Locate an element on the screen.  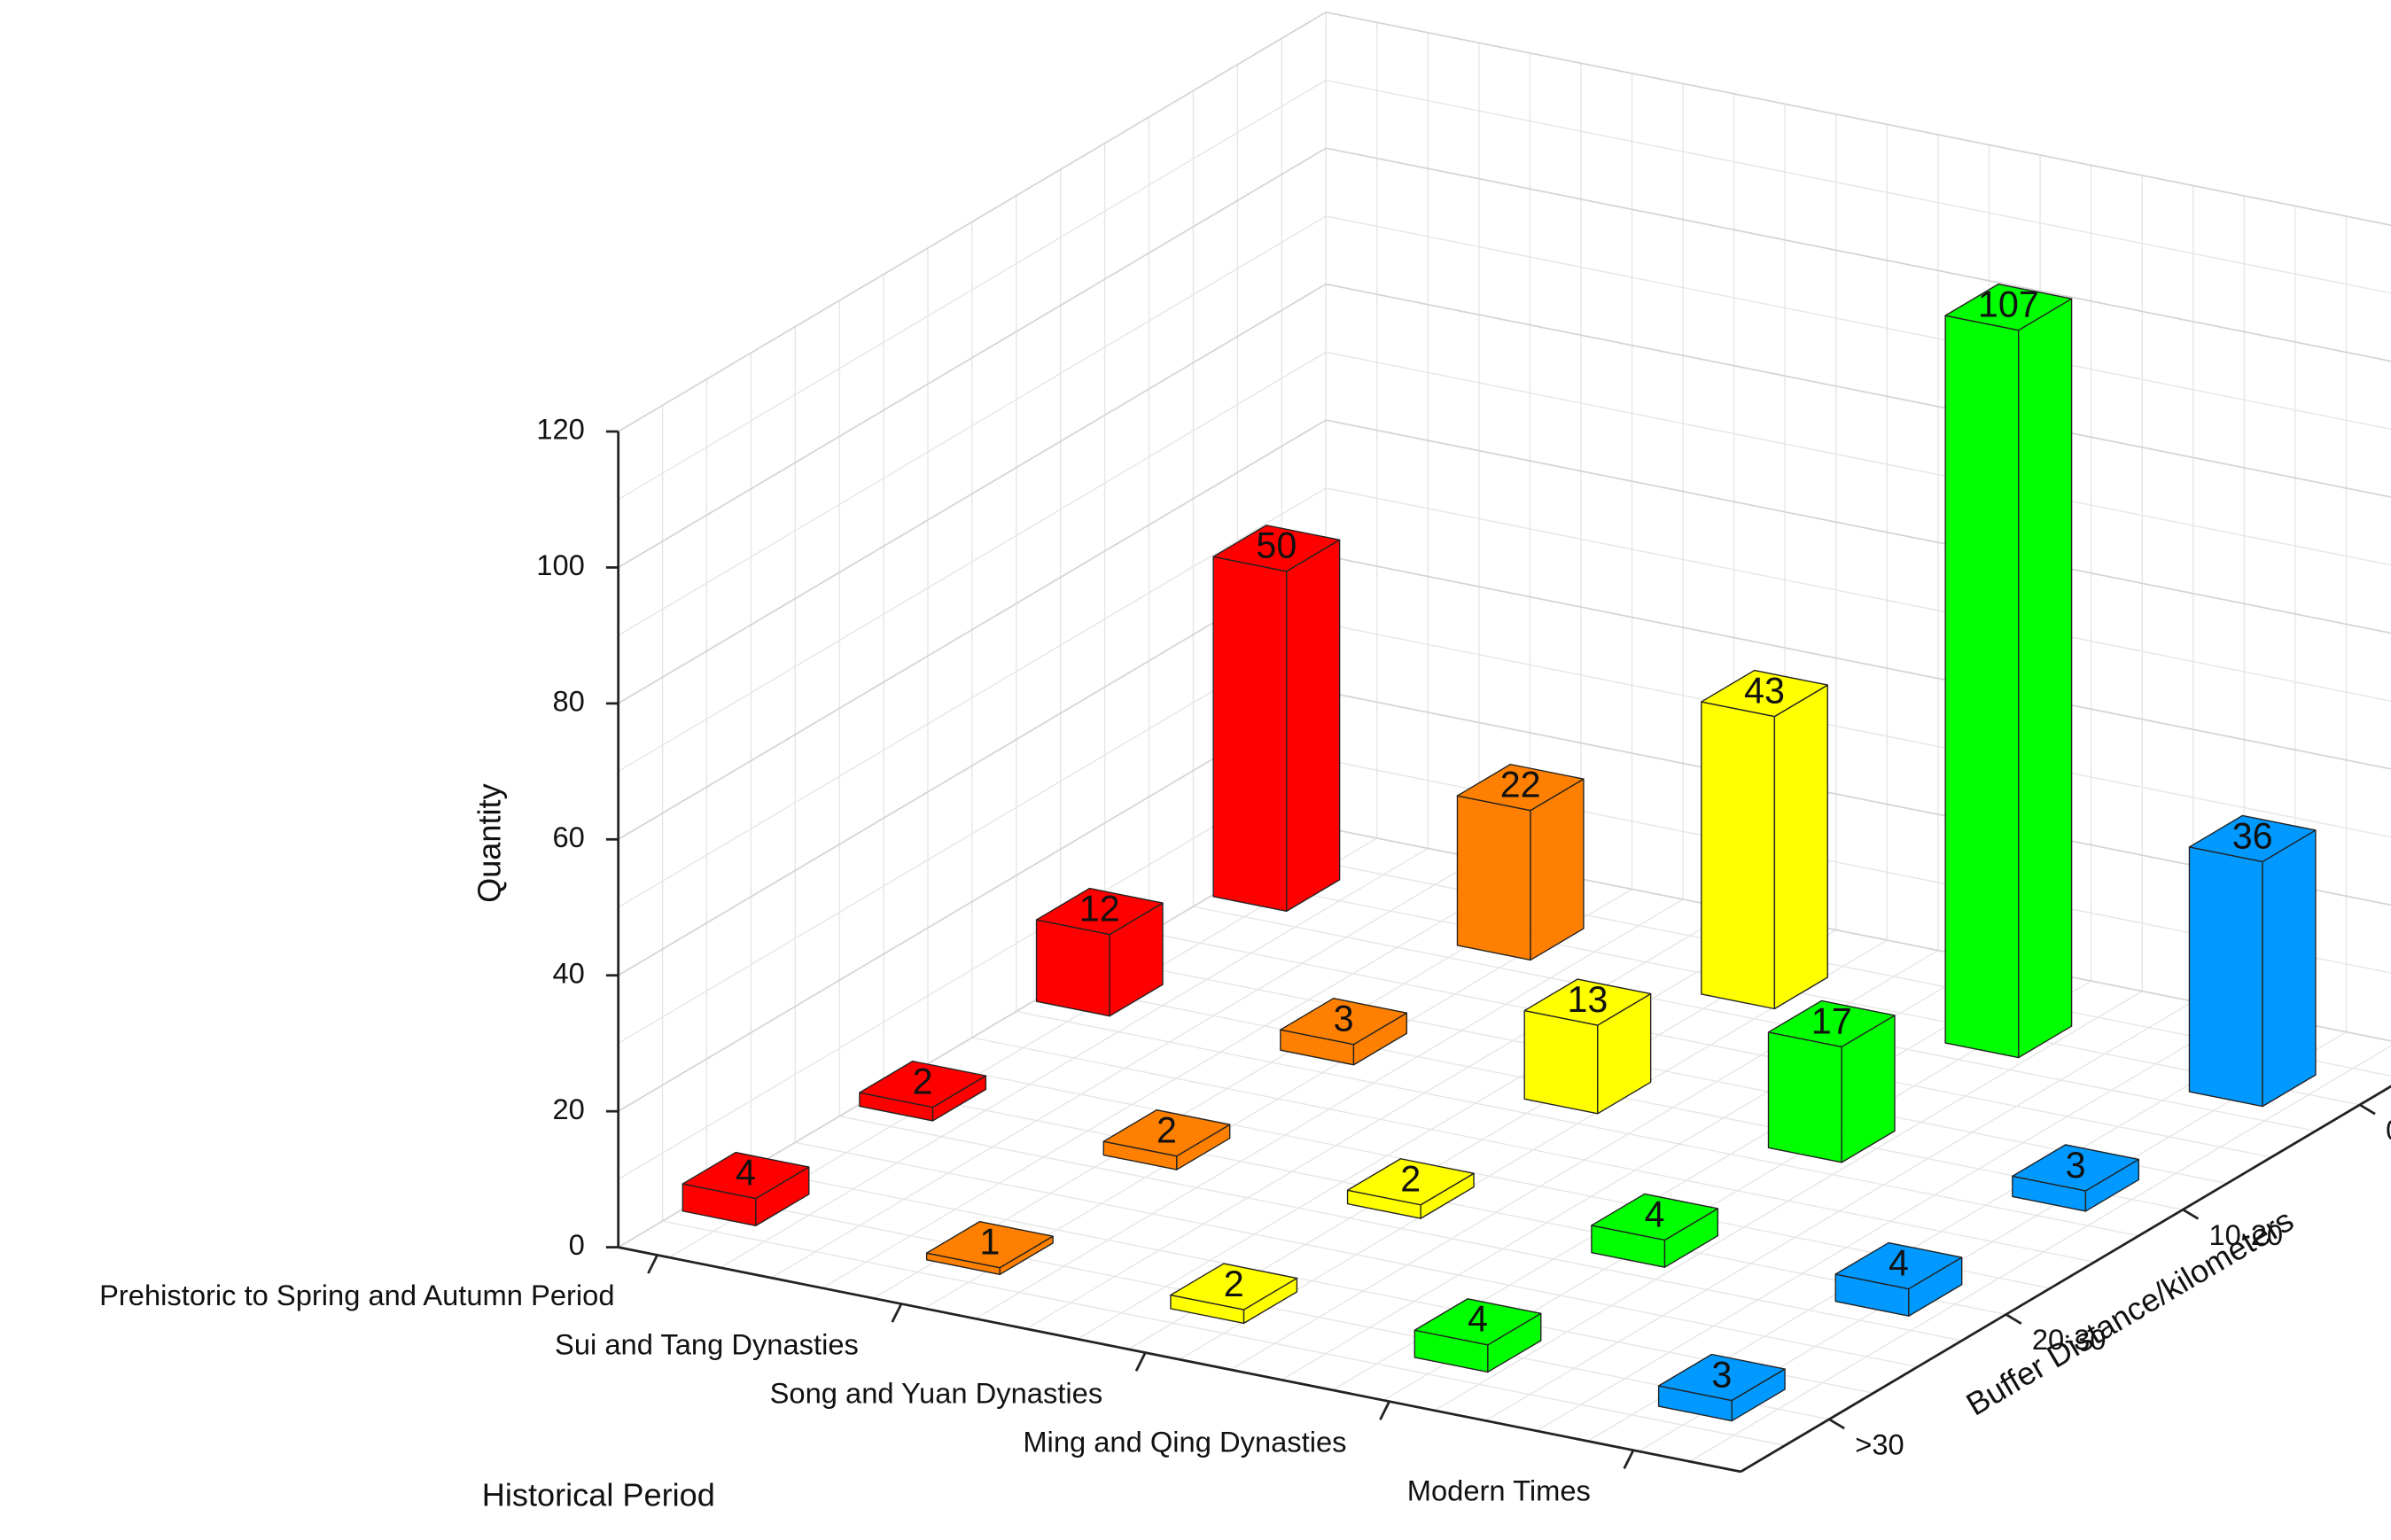
x-axis is located at coordinates (1179, 1360).